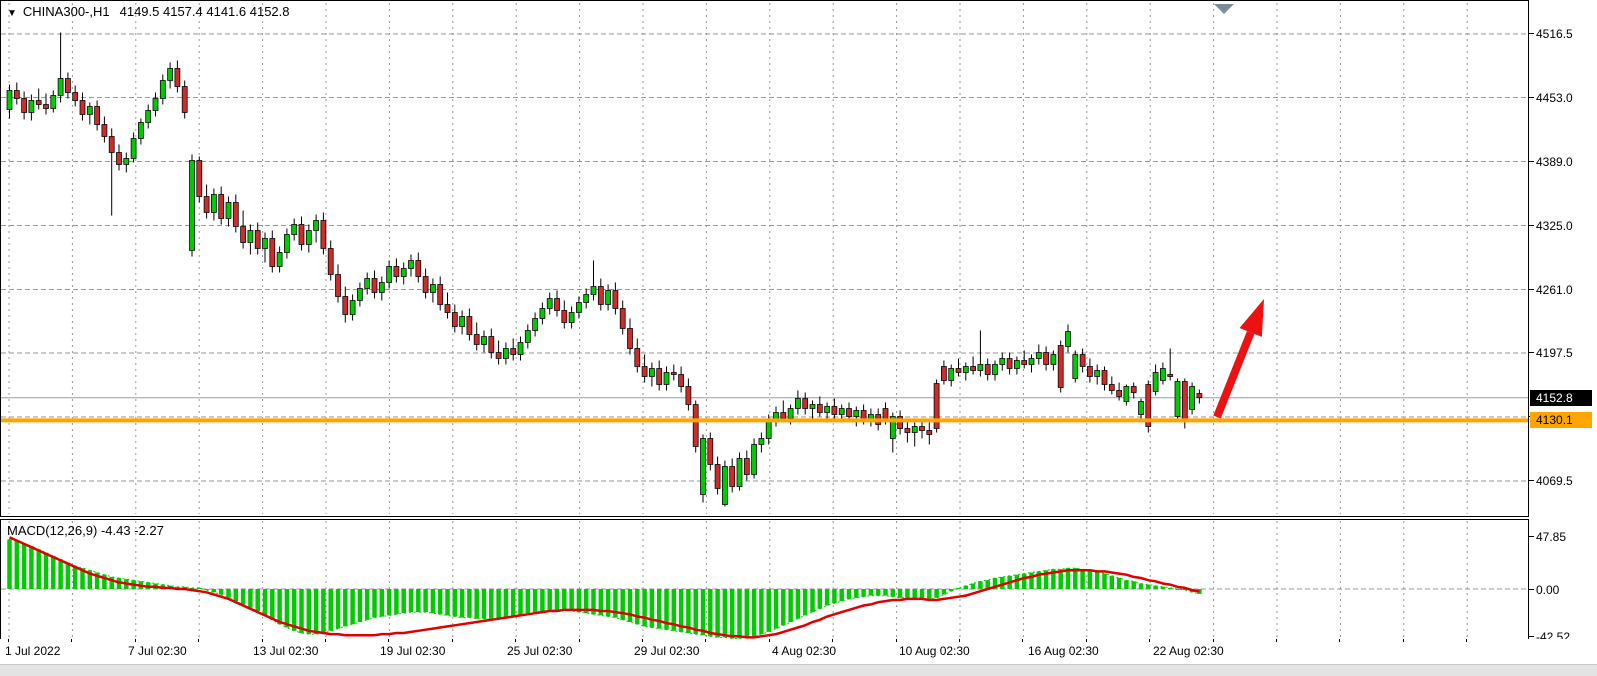  Describe the element at coordinates (667, 651) in the screenshot. I see `time-axis-label: 29 Jul 02:30` at that location.